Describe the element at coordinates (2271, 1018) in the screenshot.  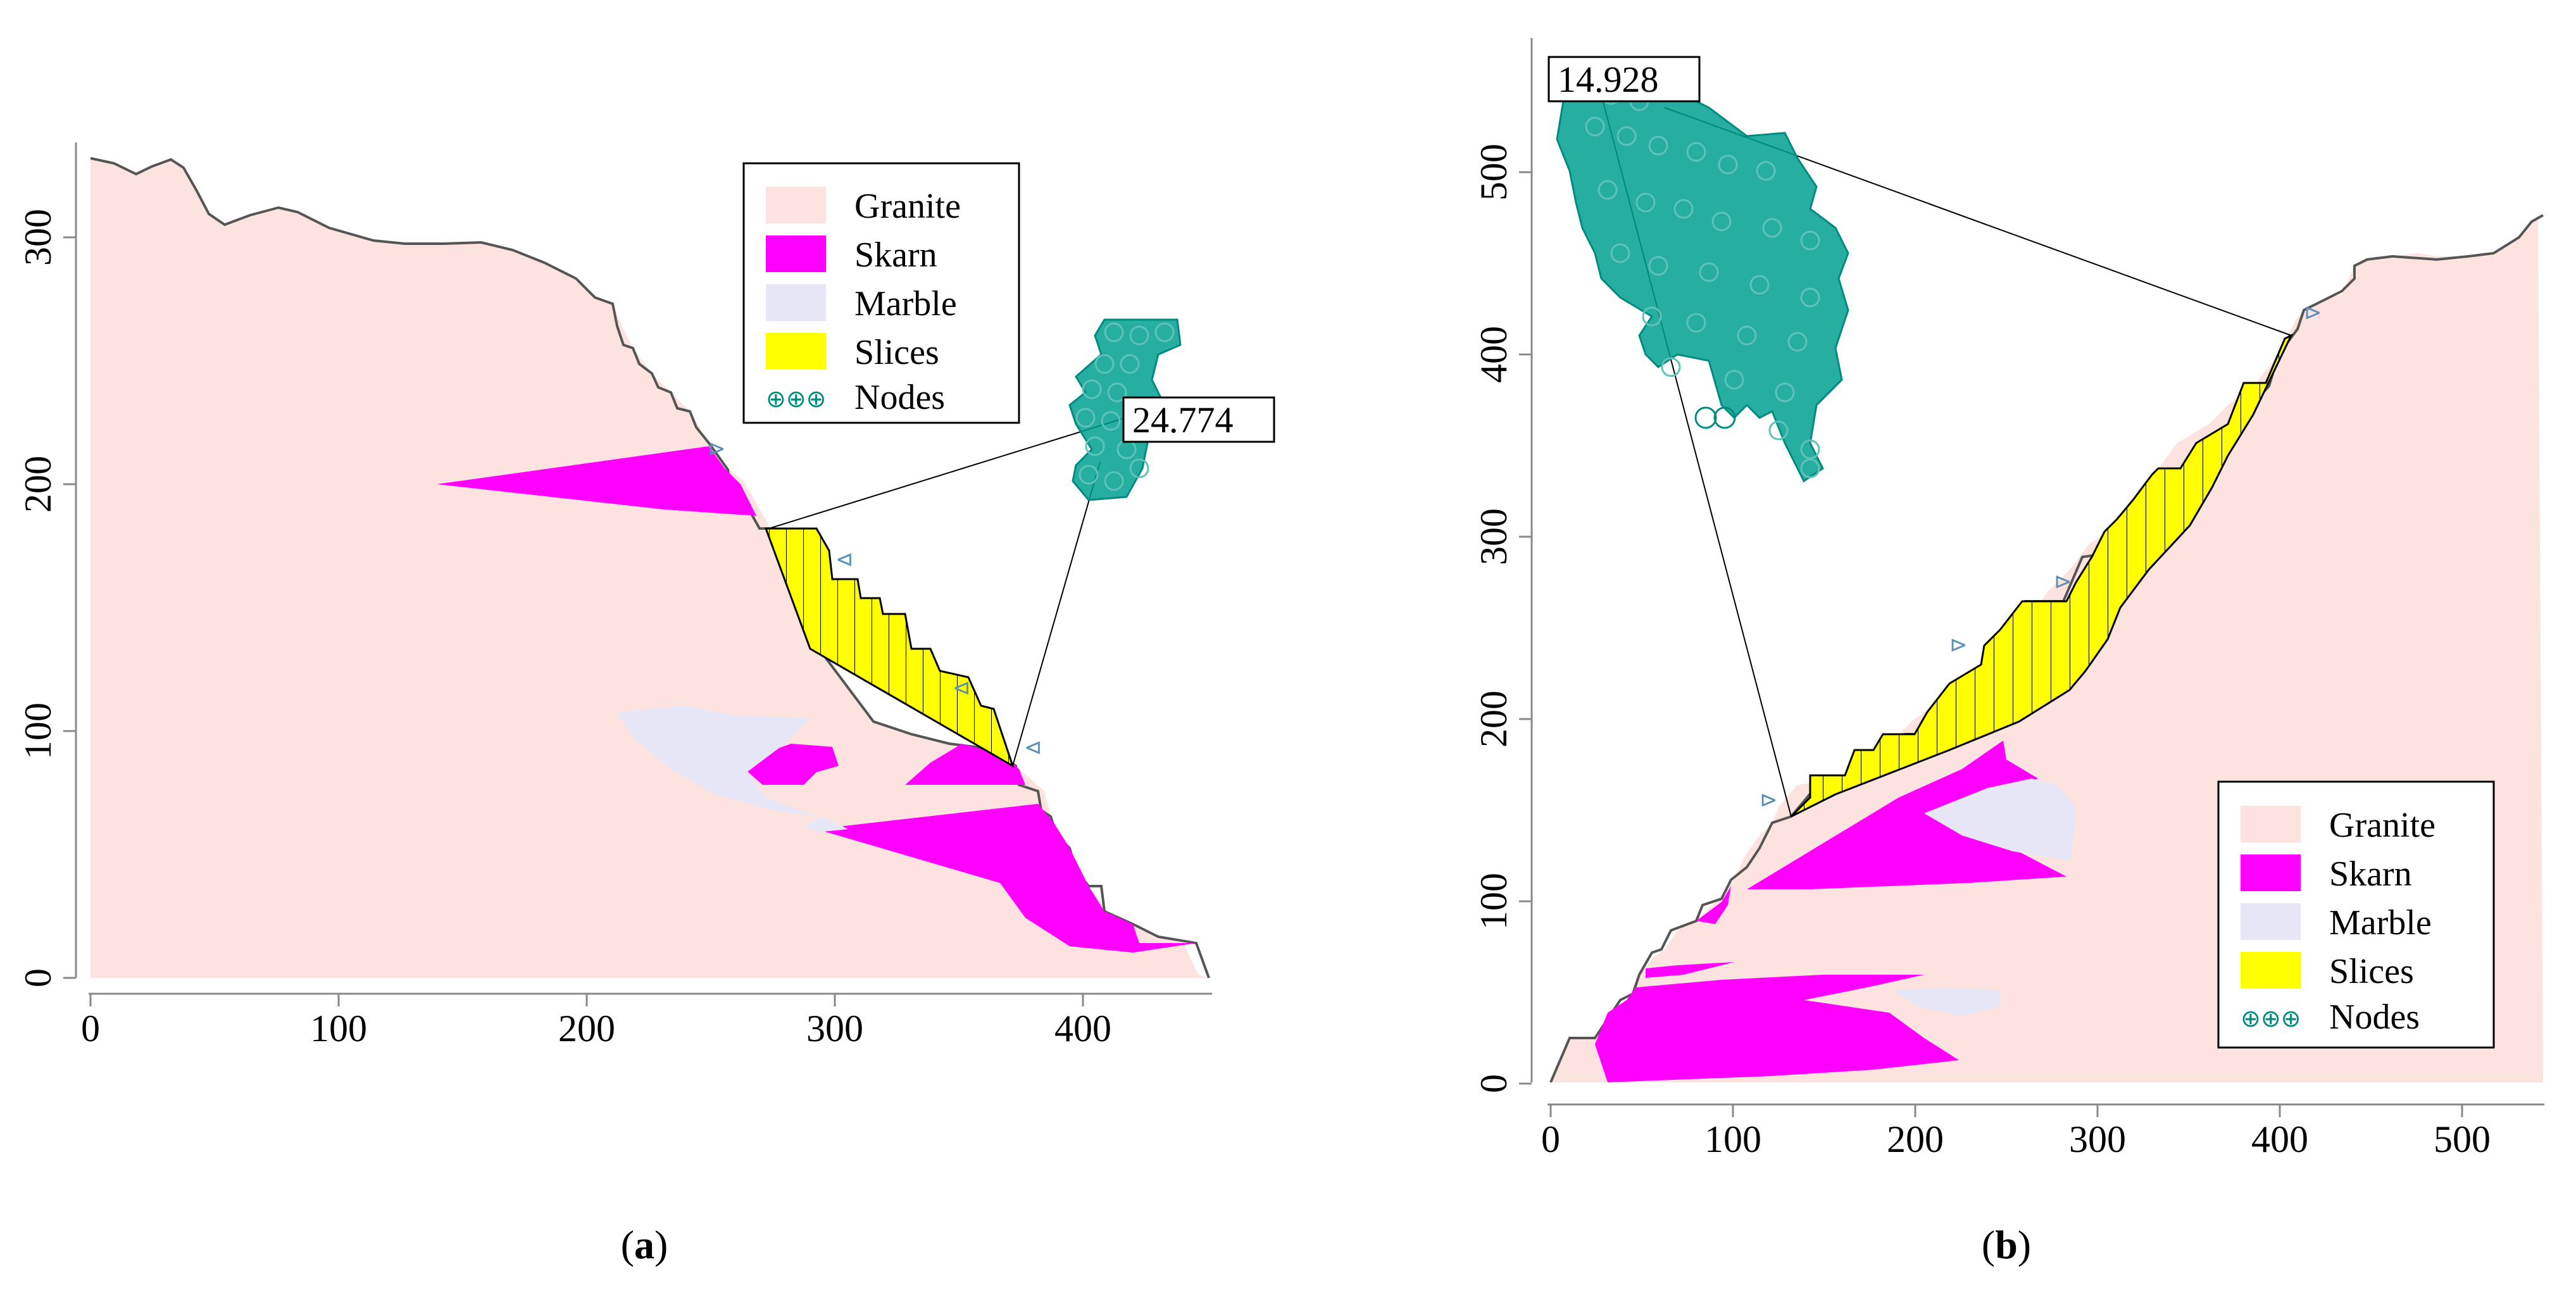
I see `legend-b-swatch-nodes: ⊕⊕⊕` at that location.